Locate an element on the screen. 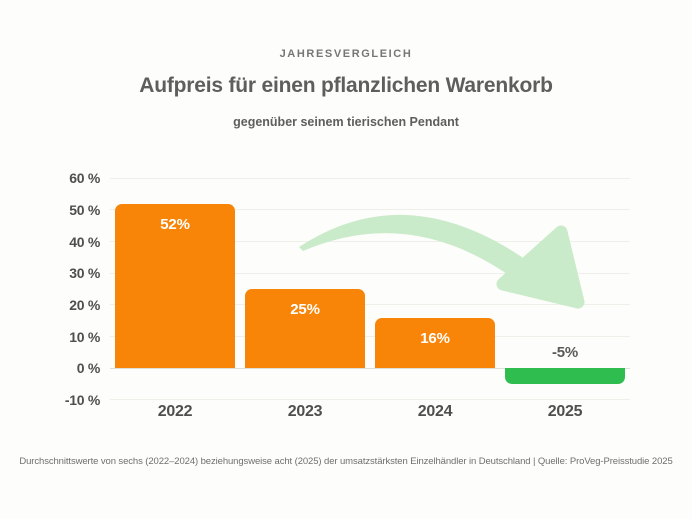 The image size is (692, 519). y-axis-tick-label: 50 % is located at coordinates (84, 209).